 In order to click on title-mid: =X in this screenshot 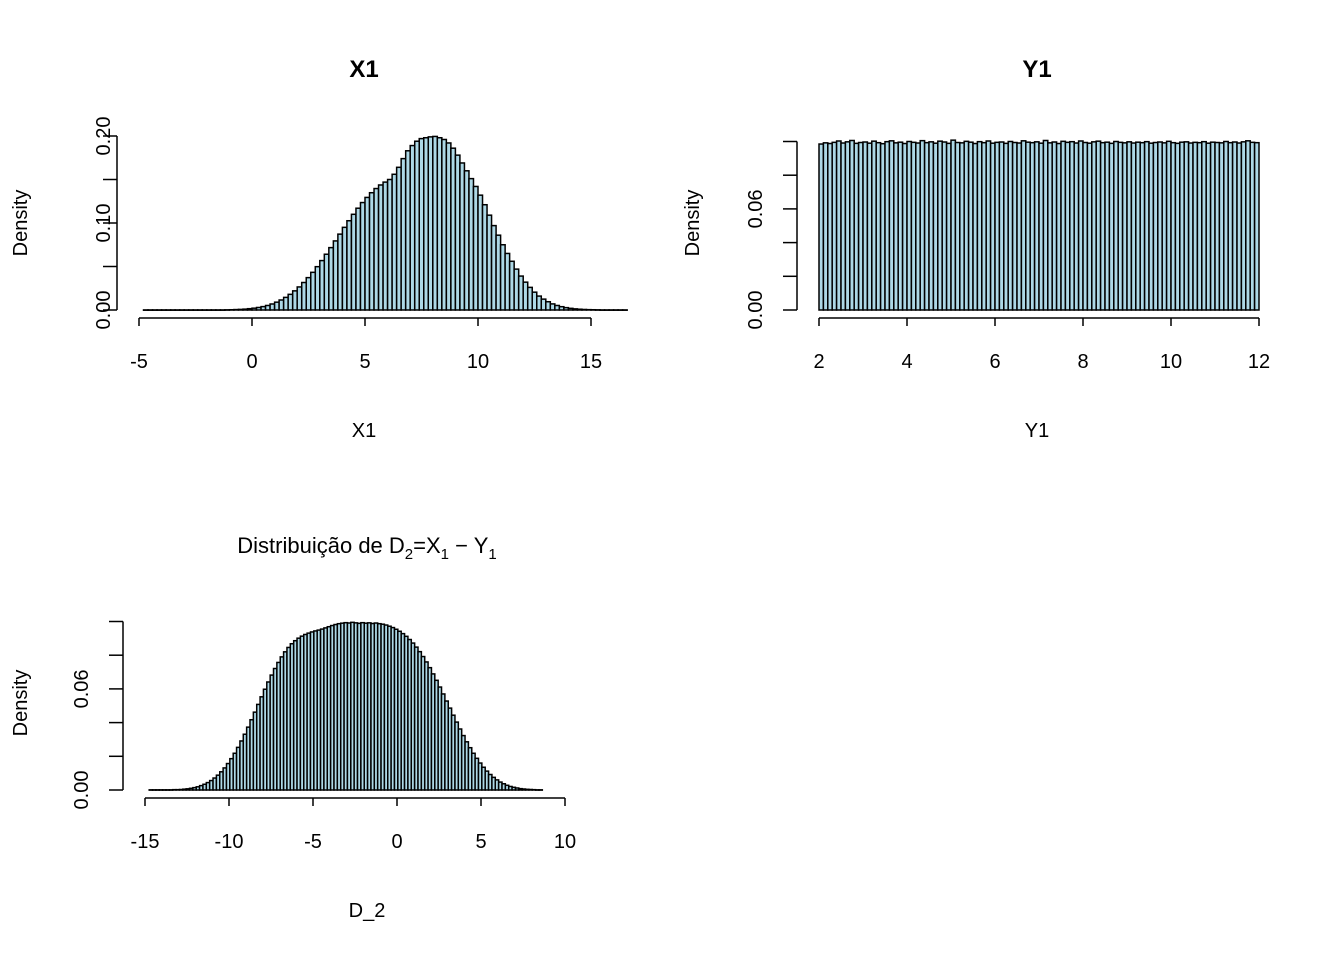, I will do `click(427, 545)`.